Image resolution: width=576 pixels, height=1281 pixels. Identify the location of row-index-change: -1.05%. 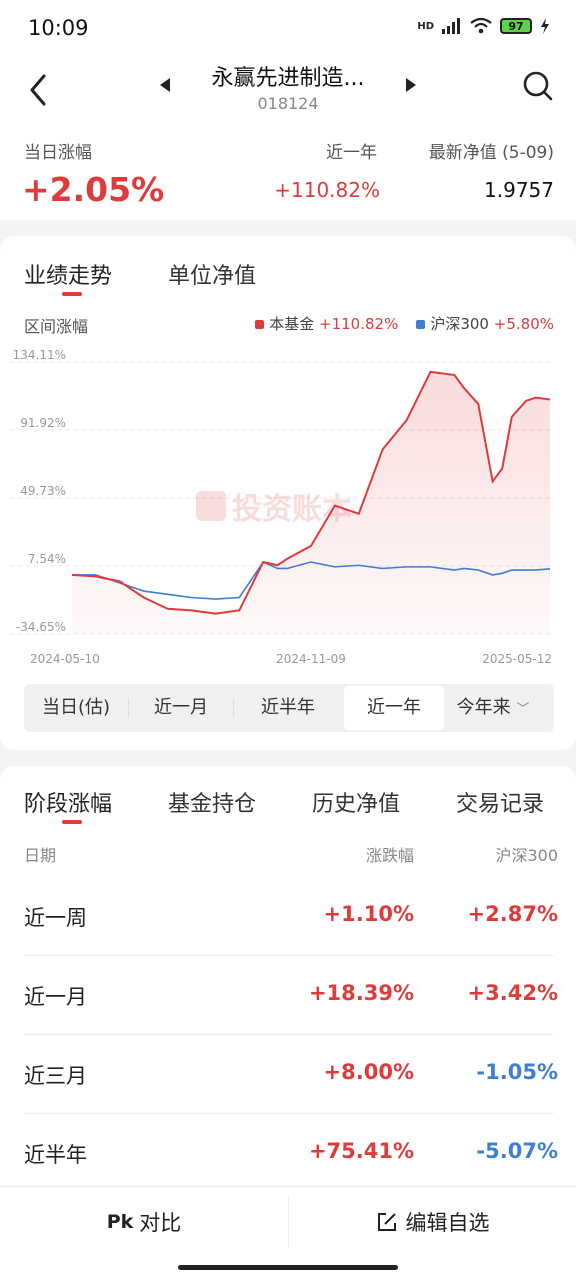
(517, 1072).